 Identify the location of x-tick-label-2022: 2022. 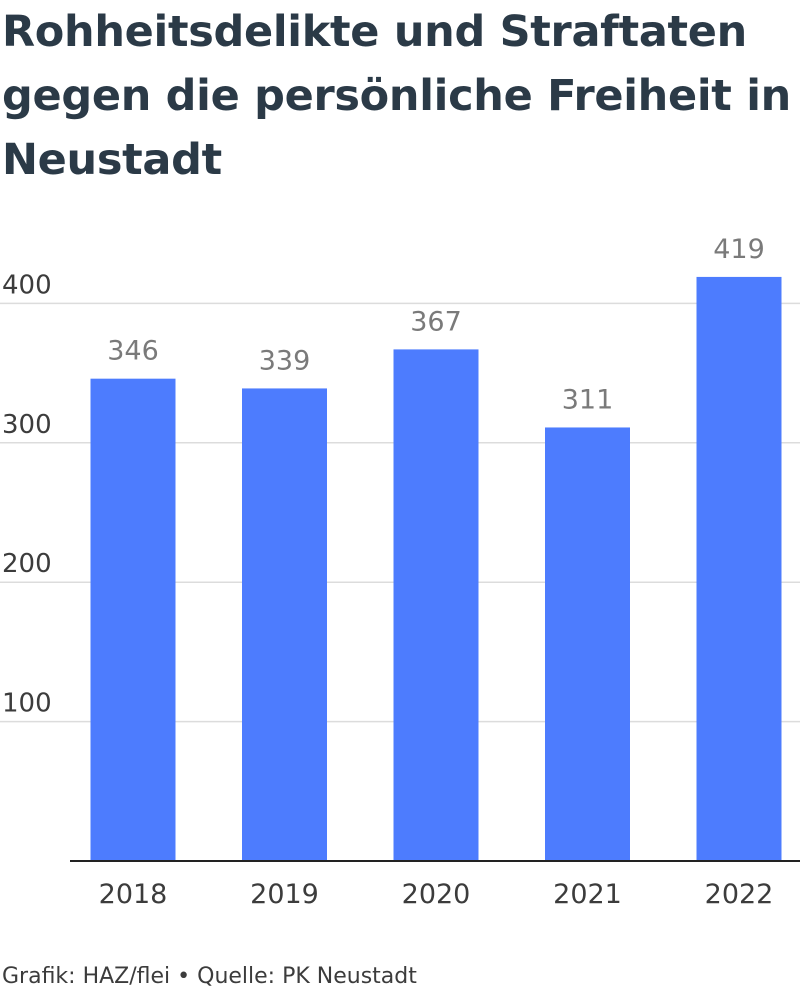
(739, 894).